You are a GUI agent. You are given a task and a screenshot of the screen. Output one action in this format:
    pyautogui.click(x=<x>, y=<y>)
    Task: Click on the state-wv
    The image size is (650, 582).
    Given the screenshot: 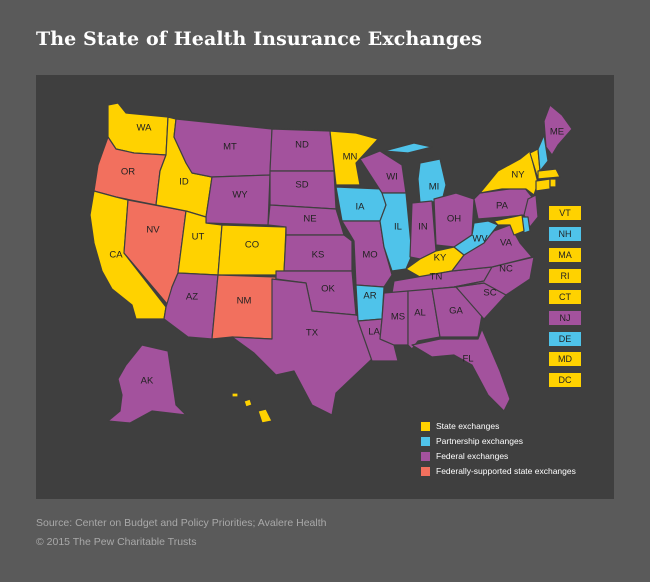 What is the action you would take?
    pyautogui.click(x=476, y=238)
    